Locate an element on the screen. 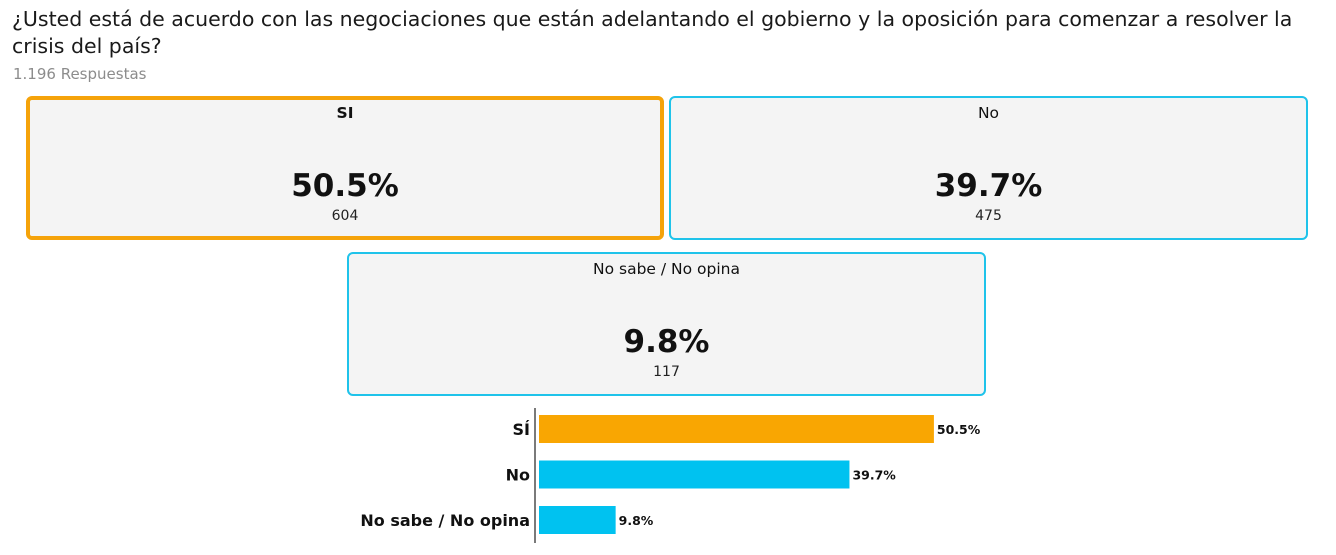  option-percent: 39.7% is located at coordinates (988, 186).